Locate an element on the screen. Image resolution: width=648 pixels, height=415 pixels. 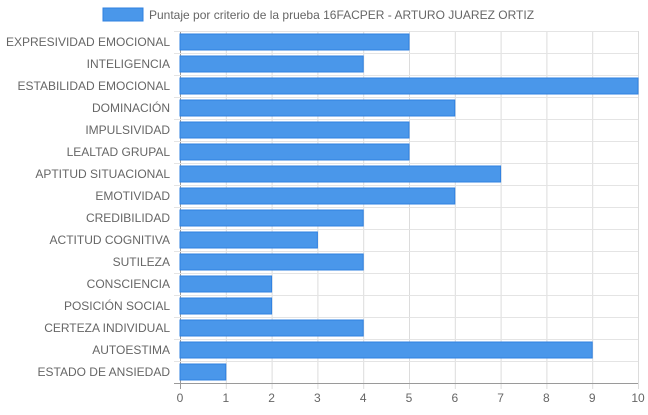
x-tick-label: 5 is located at coordinates (409, 398).